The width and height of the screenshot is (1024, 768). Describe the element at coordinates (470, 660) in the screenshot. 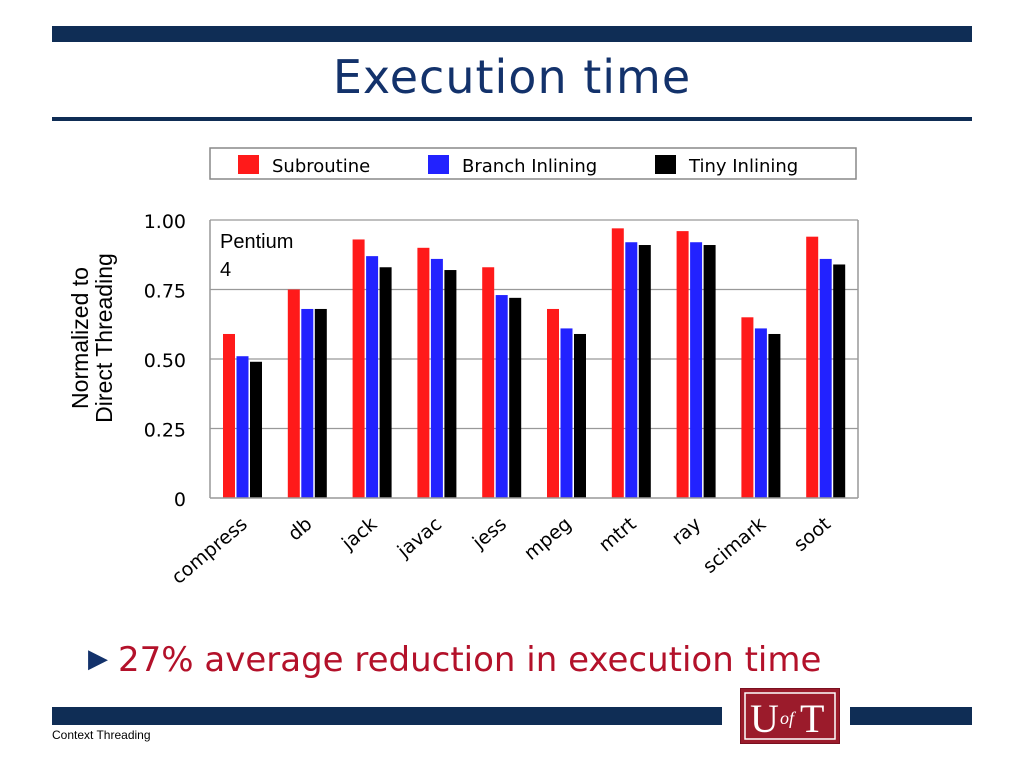

I see `bullet-text: 27% average reduction in execution time` at that location.